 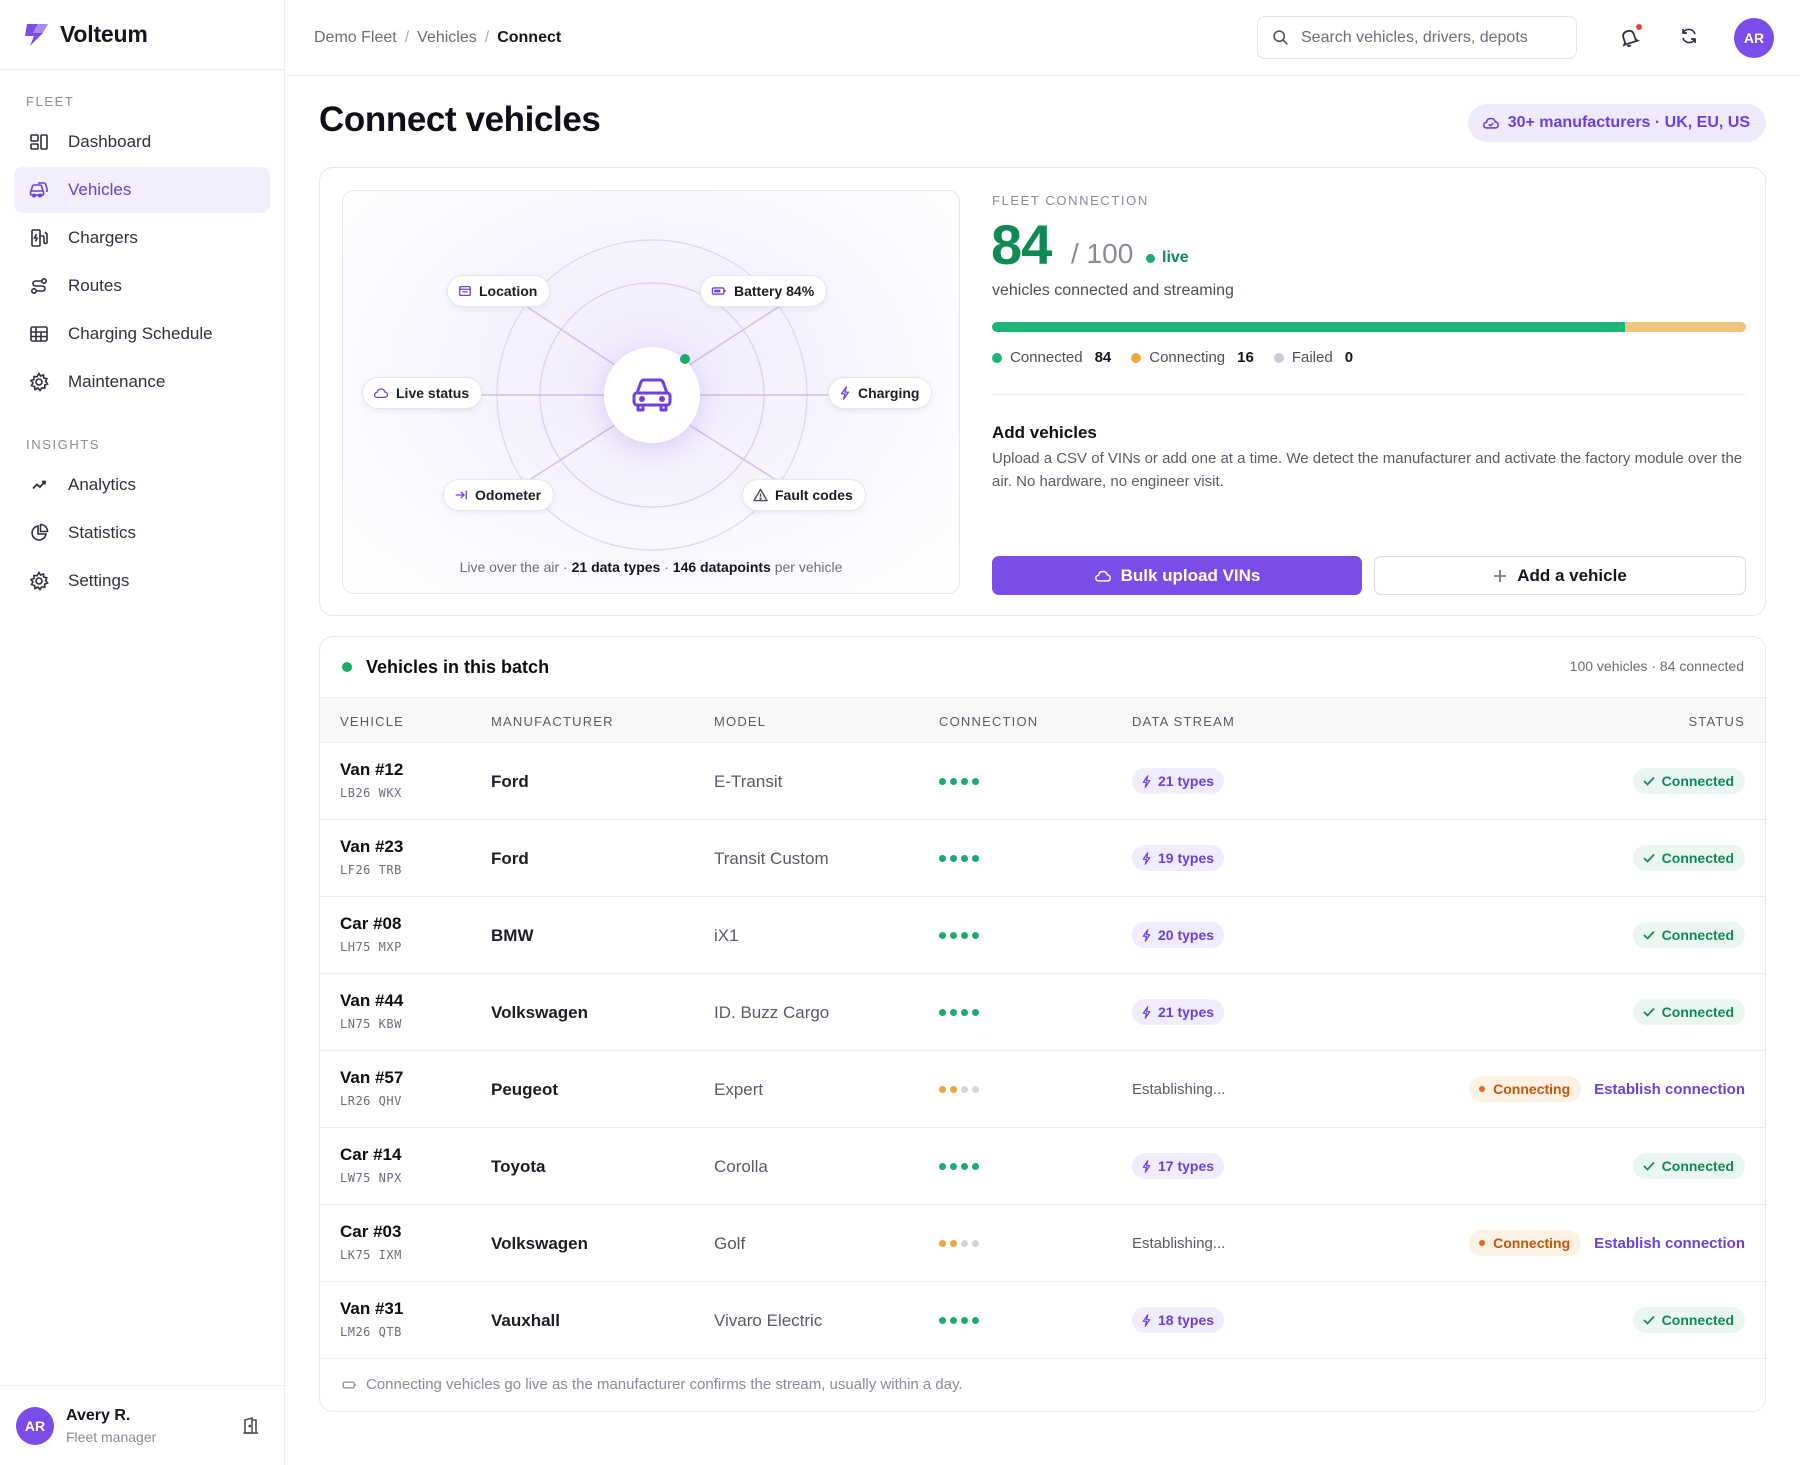 What do you see at coordinates (50, 101) in the screenshot?
I see `nav-heading-fleet: FLEET` at bounding box center [50, 101].